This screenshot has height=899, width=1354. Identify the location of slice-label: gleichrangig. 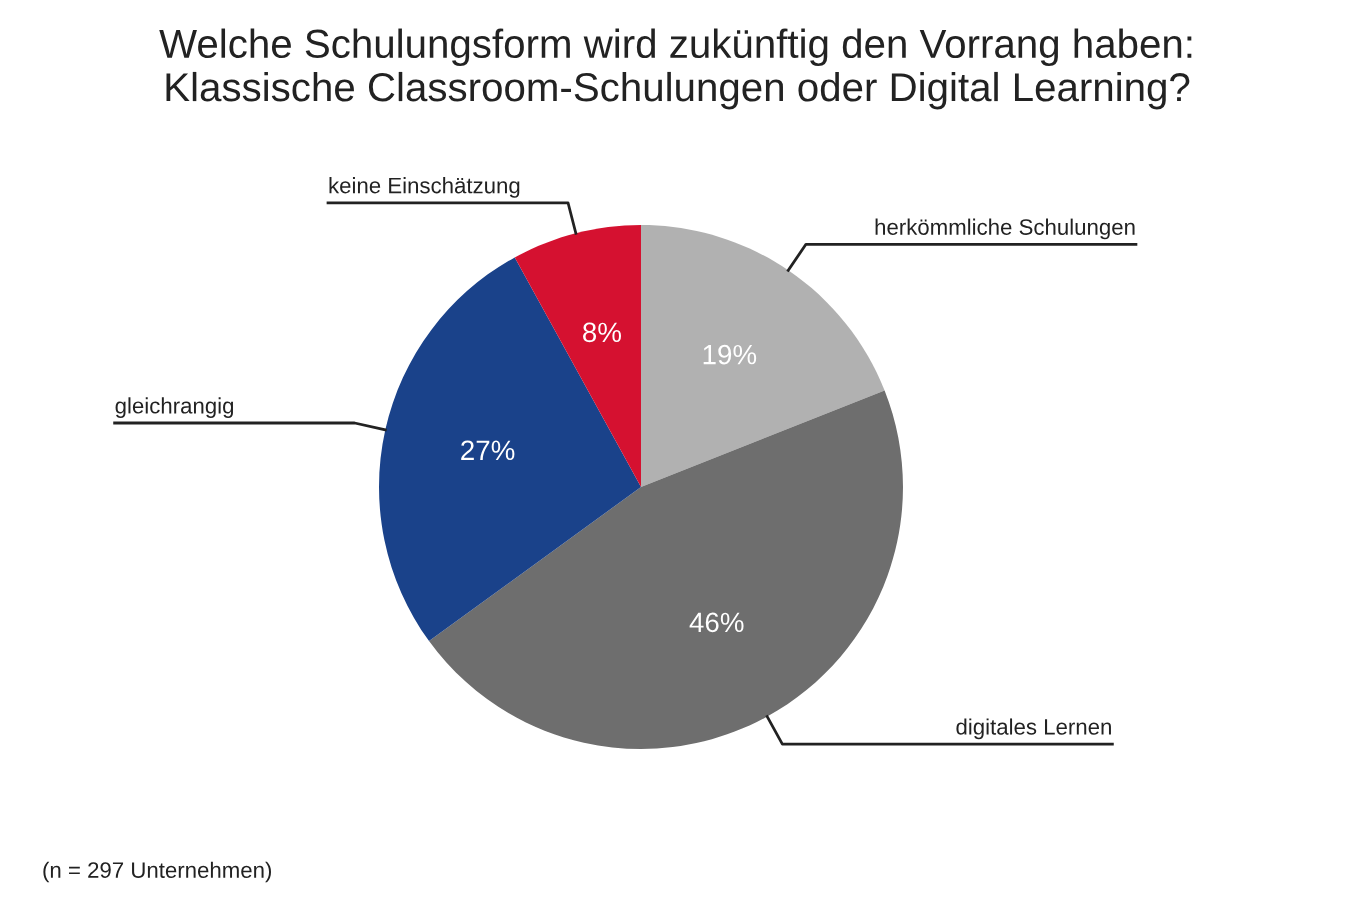
(174, 407).